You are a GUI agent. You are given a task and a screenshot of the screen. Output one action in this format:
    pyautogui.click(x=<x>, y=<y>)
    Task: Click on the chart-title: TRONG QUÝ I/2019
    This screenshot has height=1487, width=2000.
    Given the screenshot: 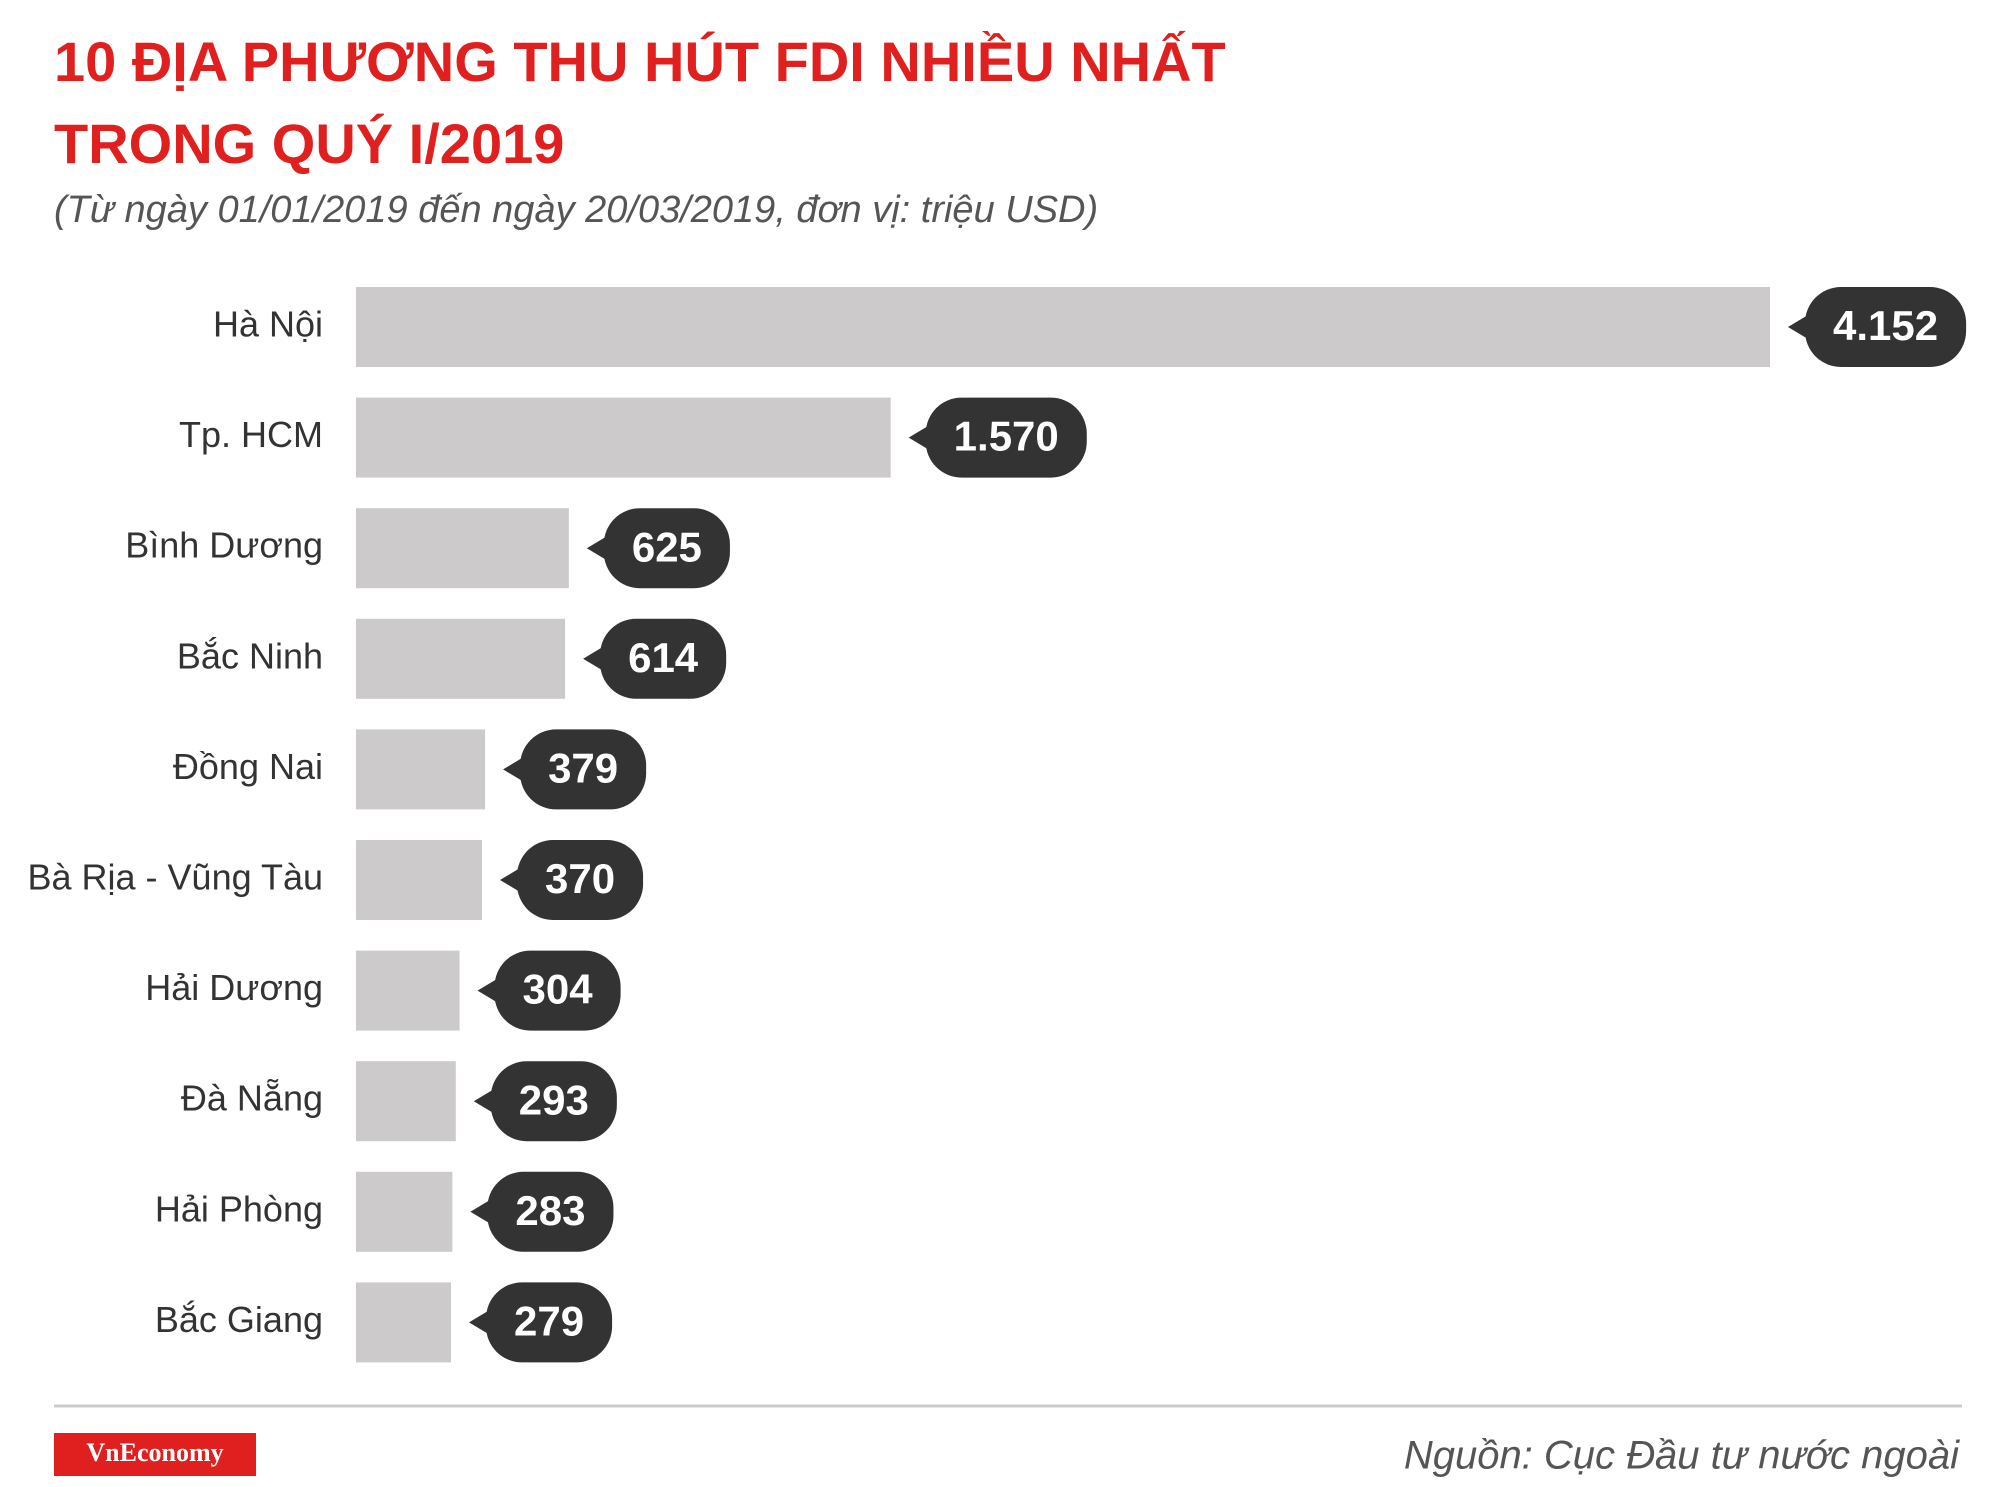 What is the action you would take?
    pyautogui.click(x=309, y=143)
    